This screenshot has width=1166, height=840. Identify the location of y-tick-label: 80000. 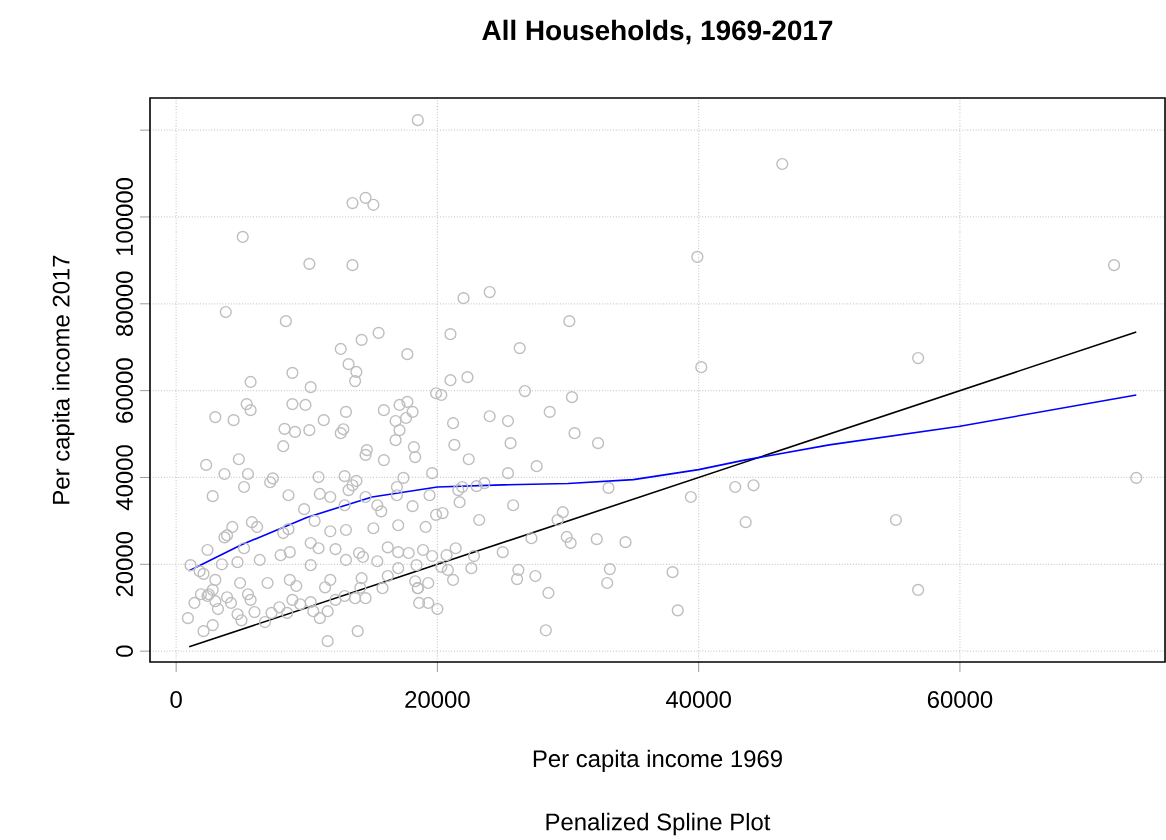
(124, 304).